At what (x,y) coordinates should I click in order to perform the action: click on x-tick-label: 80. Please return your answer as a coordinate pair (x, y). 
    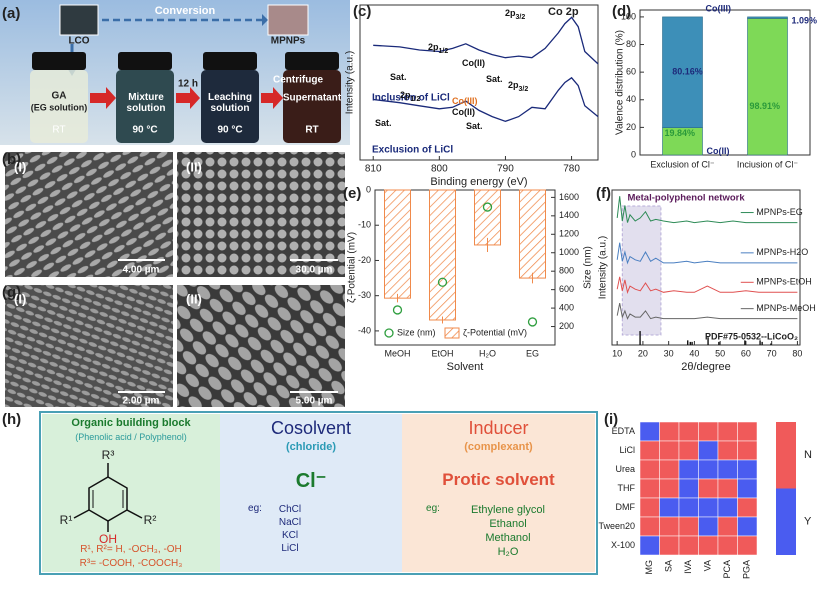
    Looking at the image, I should click on (797, 353).